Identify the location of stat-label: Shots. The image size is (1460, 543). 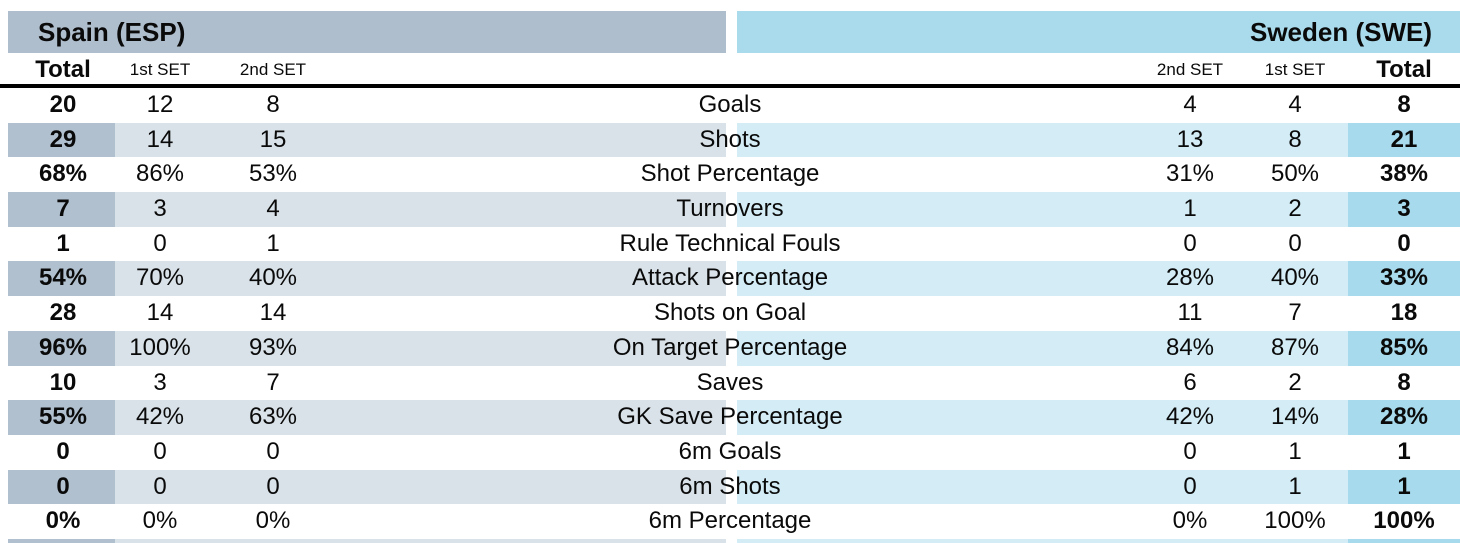
(730, 139).